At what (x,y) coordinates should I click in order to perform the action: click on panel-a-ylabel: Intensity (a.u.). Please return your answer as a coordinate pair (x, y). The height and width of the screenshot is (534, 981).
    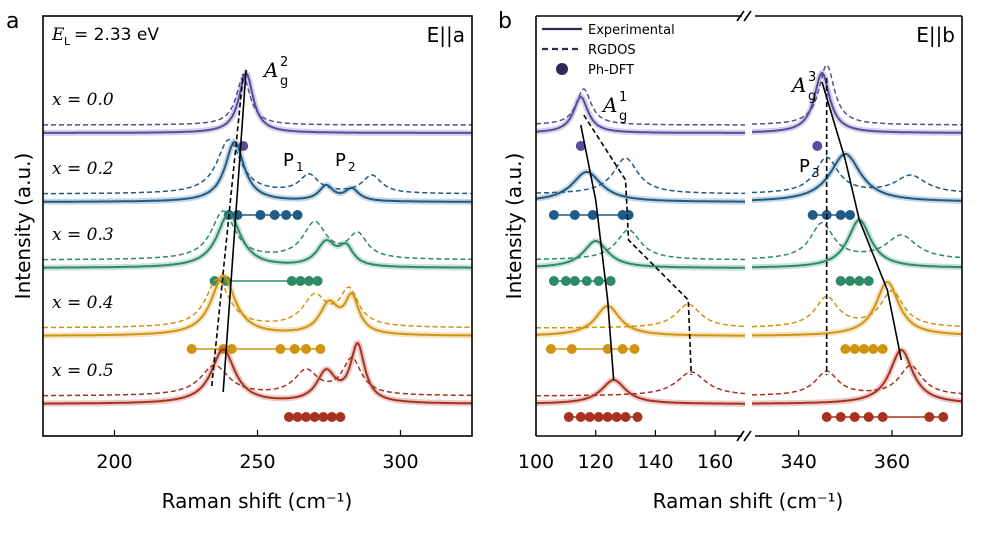
    Looking at the image, I should click on (23, 226).